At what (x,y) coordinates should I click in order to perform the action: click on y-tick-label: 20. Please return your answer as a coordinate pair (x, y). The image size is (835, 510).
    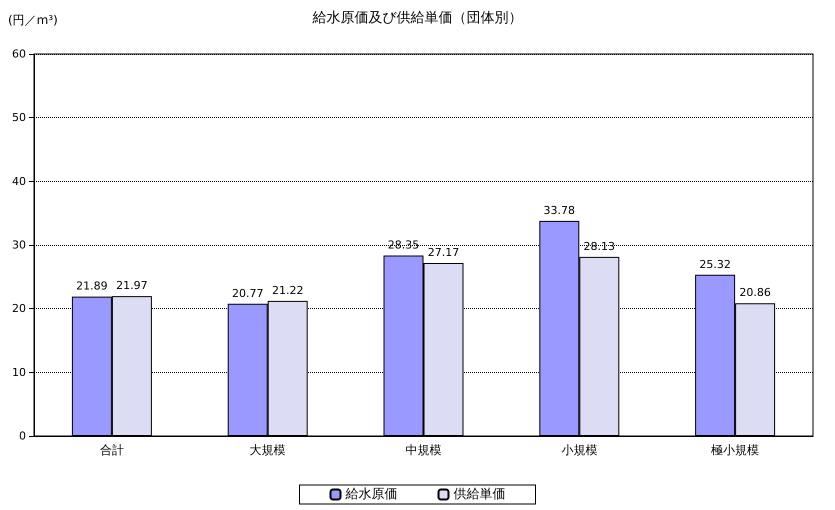
    Looking at the image, I should click on (19, 309).